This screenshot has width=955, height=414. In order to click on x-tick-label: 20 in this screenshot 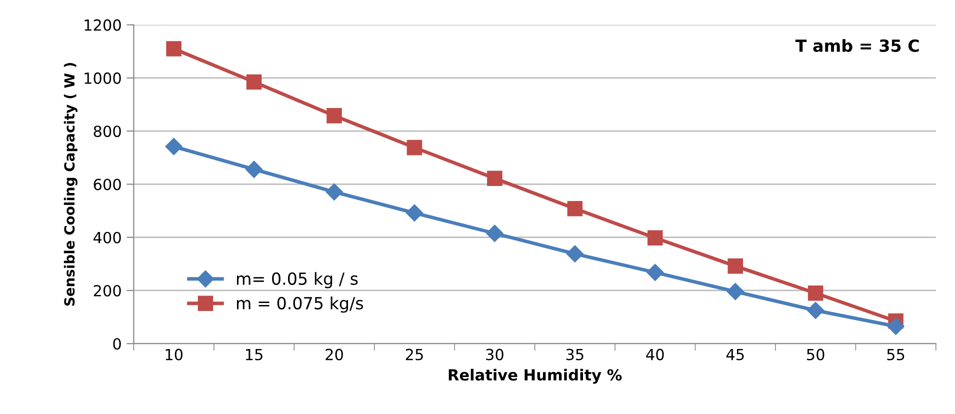, I will do `click(334, 354)`.